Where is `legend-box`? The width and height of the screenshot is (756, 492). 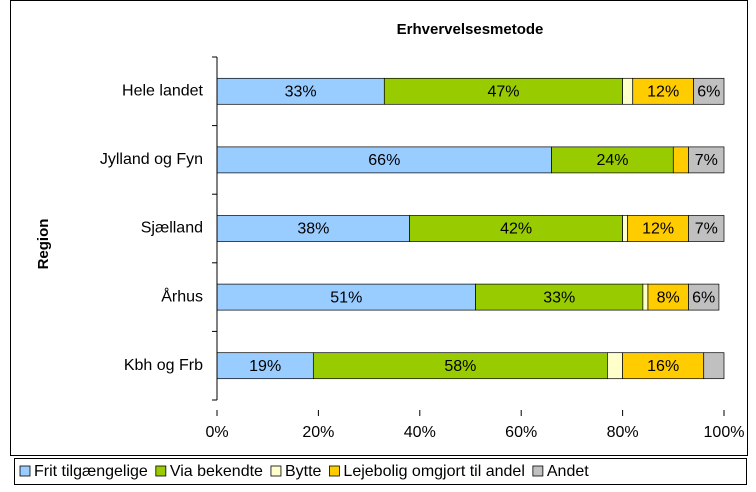
legend-box is located at coordinates (380, 471).